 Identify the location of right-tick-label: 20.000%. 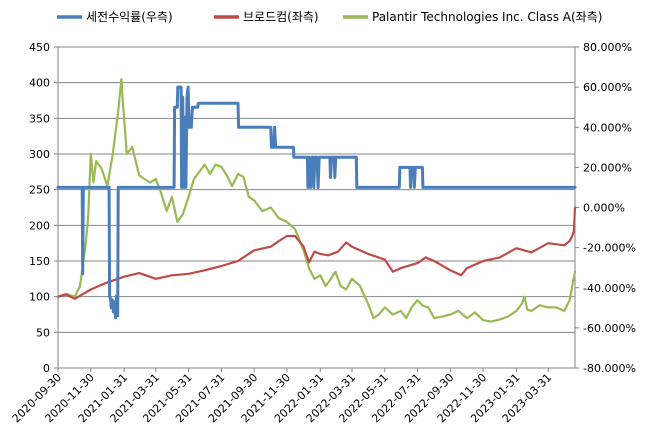
(607, 167).